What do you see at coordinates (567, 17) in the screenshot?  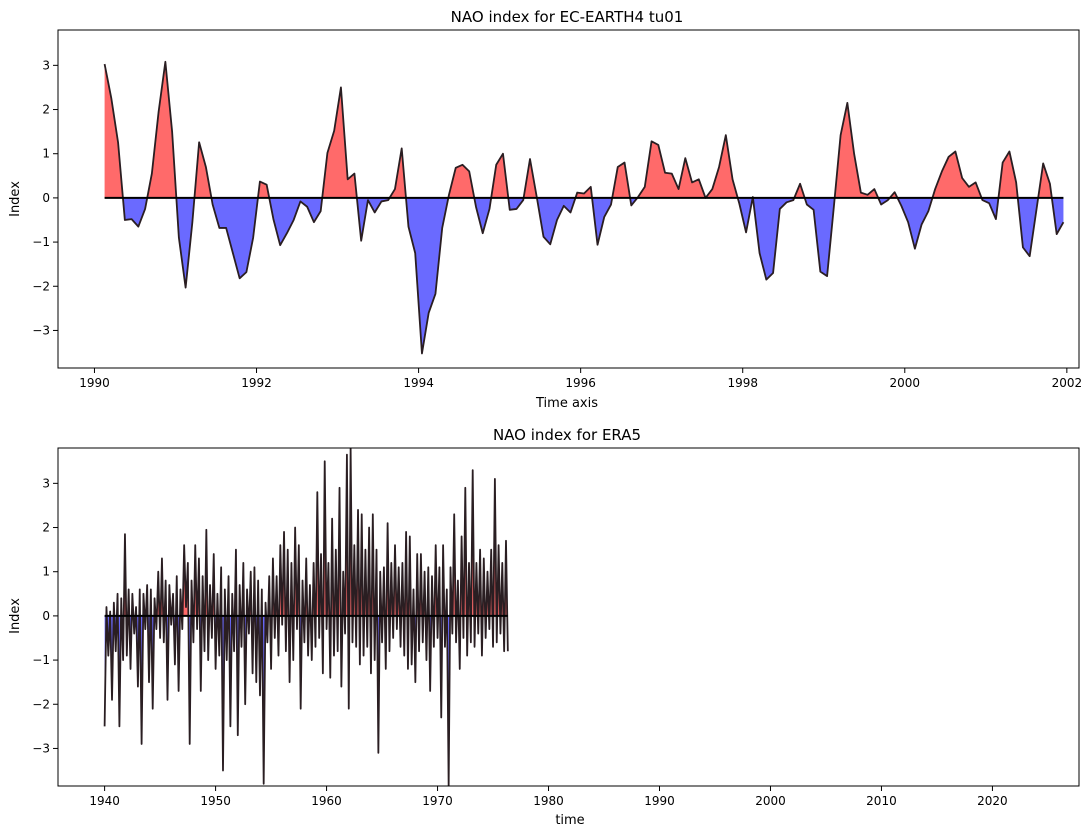 I see `chart-title: NAO index for EC-EARTH4 tu01` at bounding box center [567, 17].